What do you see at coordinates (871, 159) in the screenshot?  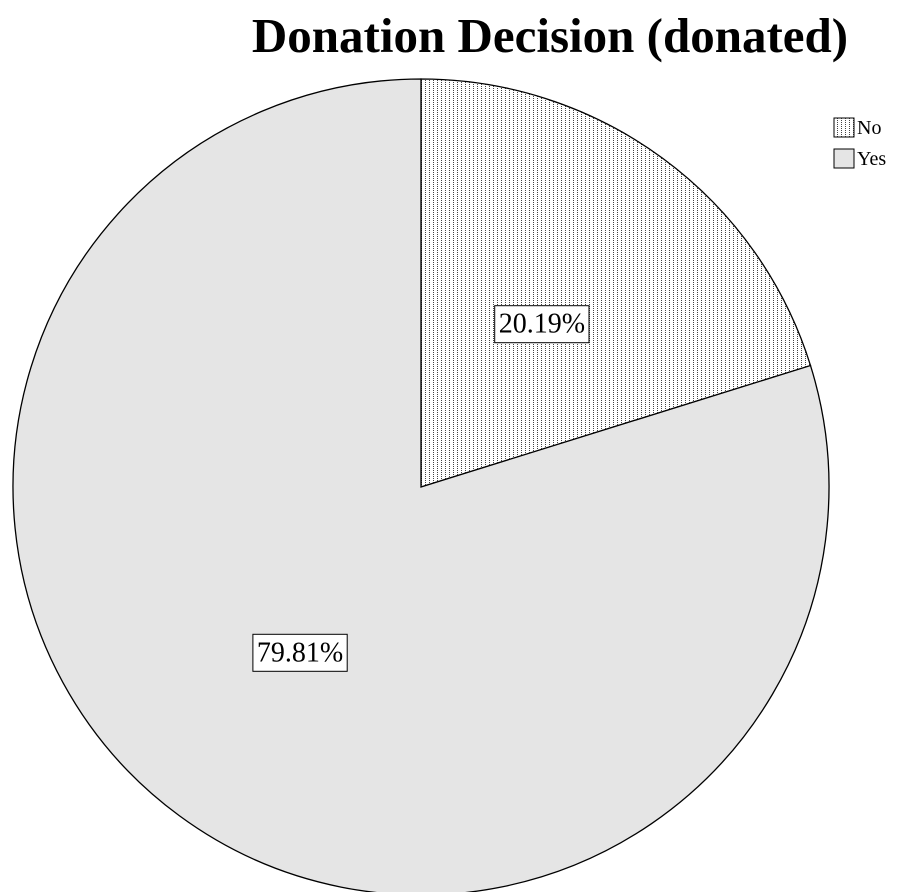 I see `legend-label-yes: Yes` at bounding box center [871, 159].